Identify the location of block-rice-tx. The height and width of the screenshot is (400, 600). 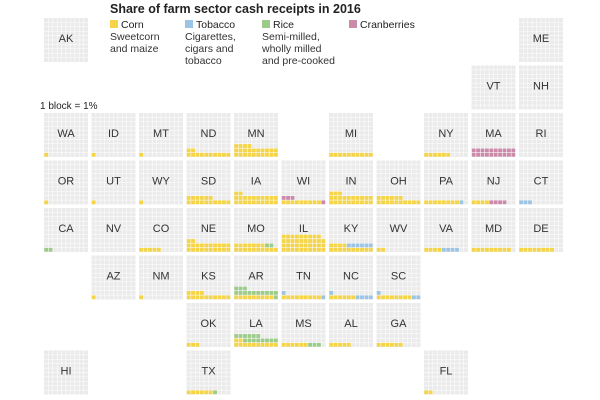
(215, 392).